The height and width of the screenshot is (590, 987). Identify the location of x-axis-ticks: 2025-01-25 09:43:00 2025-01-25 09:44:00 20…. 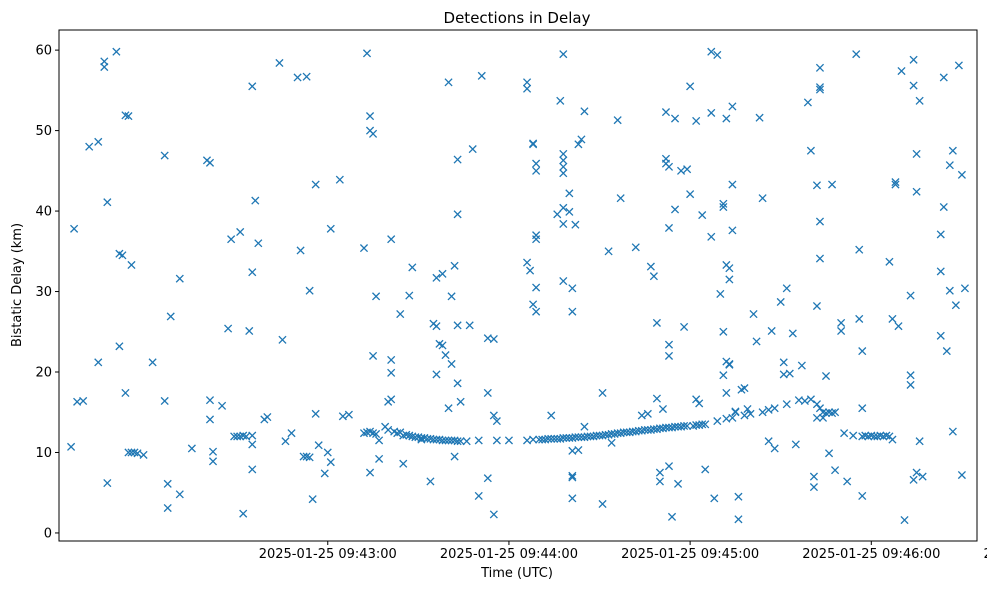
(623, 551).